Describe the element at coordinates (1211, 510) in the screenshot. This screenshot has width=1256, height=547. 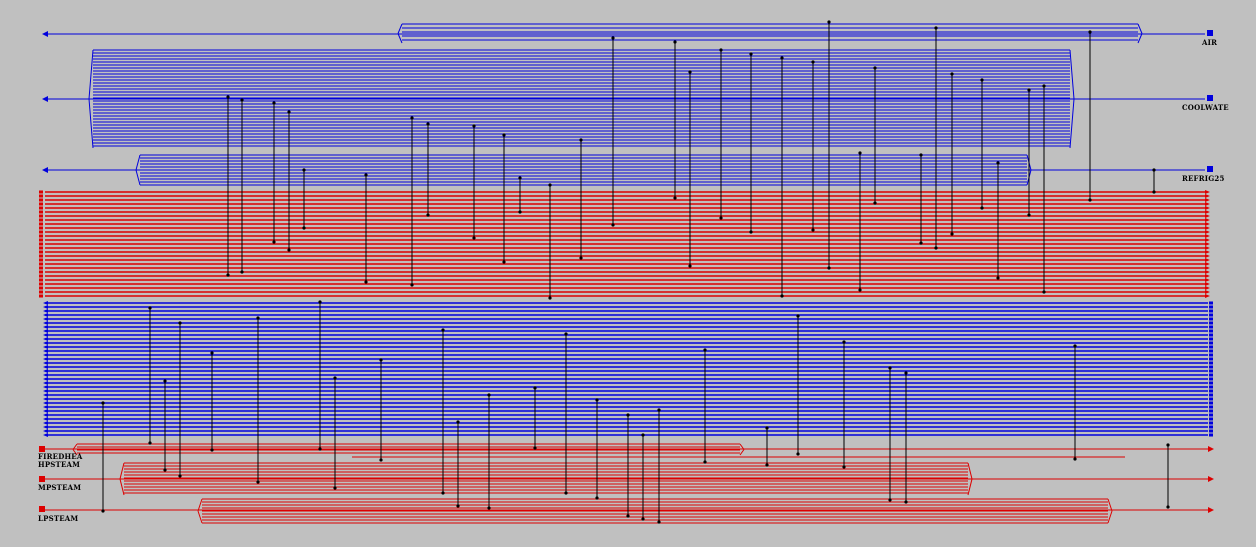
I see `lp-steam-arrowhead` at that location.